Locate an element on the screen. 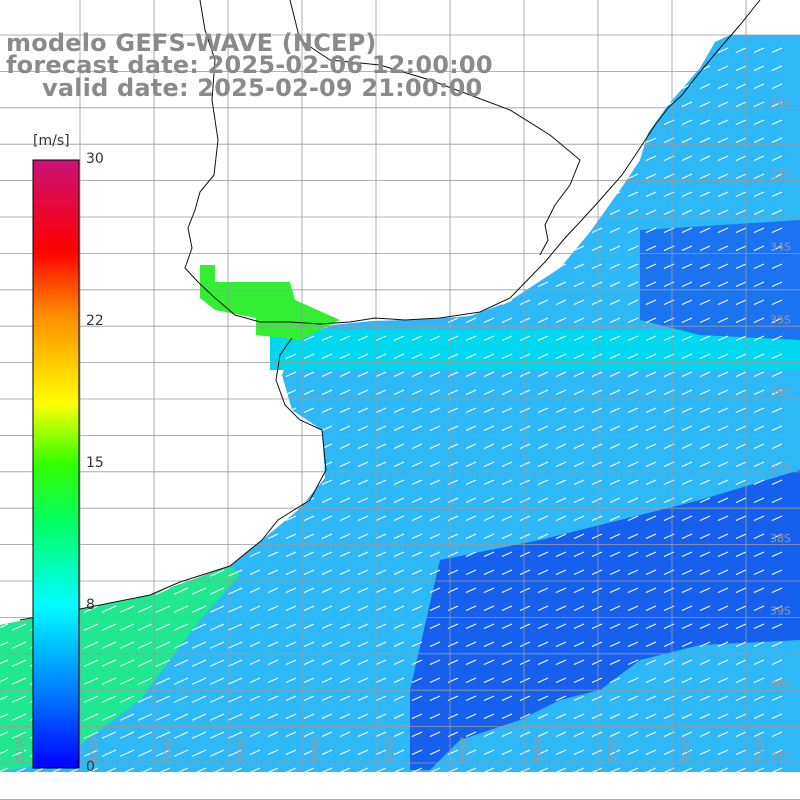  longitude-label: 51W is located at coordinates (760, 749).